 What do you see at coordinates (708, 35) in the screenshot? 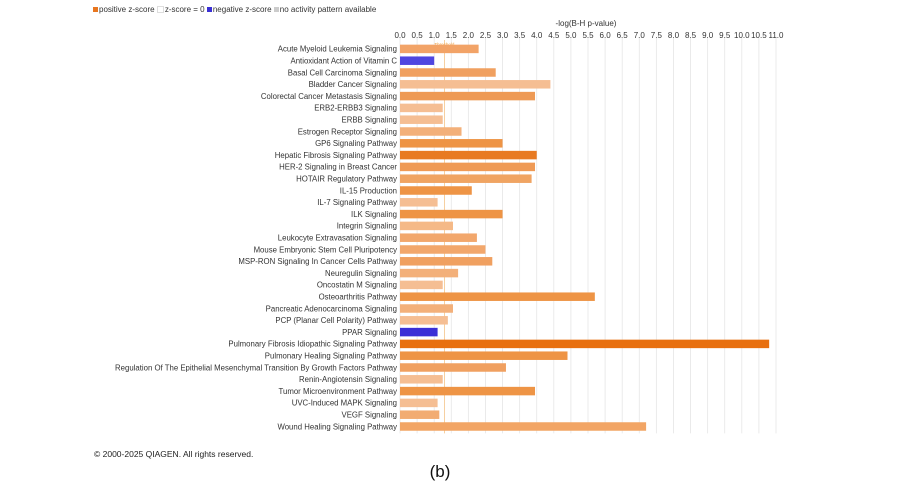
I see `x-tick-label: 9.0` at bounding box center [708, 35].